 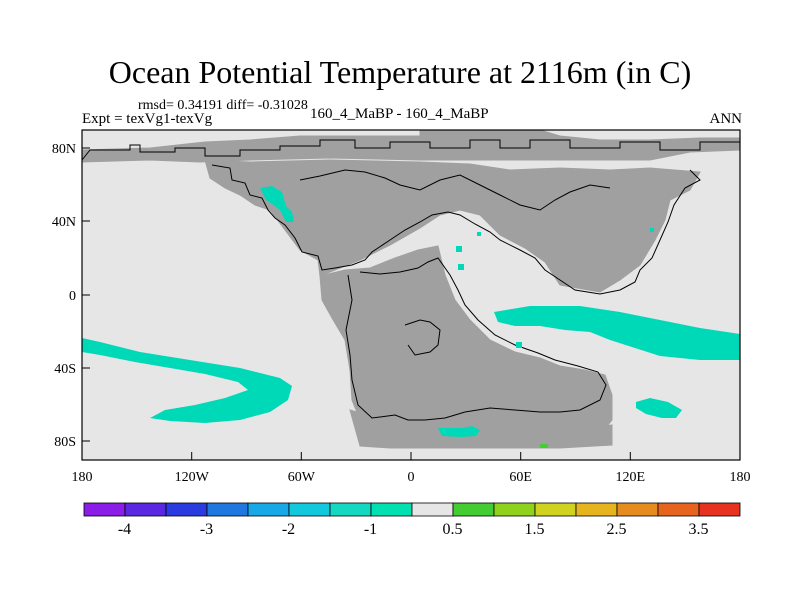 What do you see at coordinates (399, 114) in the screenshot?
I see `case-label: 160_4_MaBP - 160_4_MaBP` at bounding box center [399, 114].